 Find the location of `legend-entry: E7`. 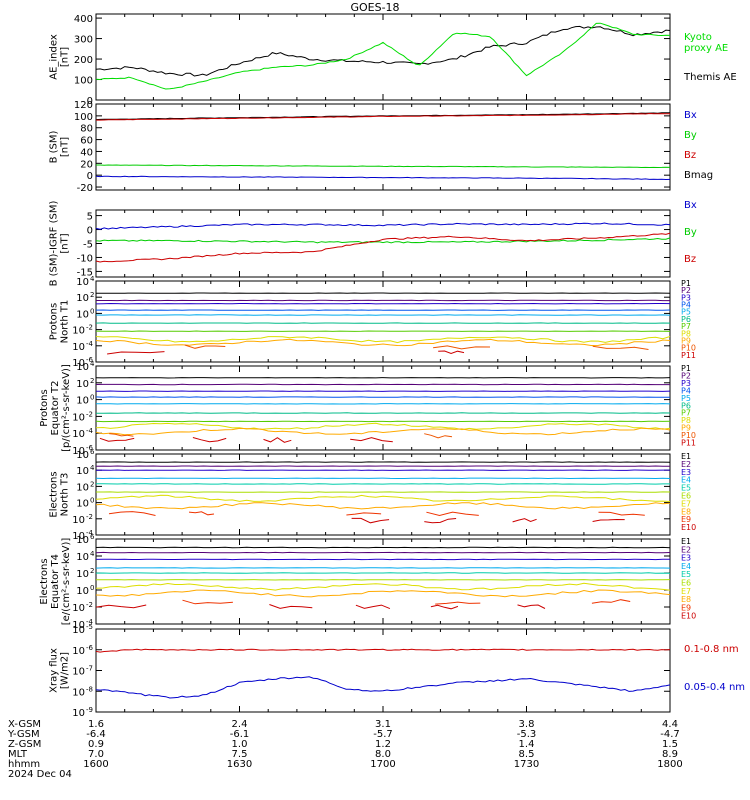

legend-entry: E7 is located at coordinates (686, 591).